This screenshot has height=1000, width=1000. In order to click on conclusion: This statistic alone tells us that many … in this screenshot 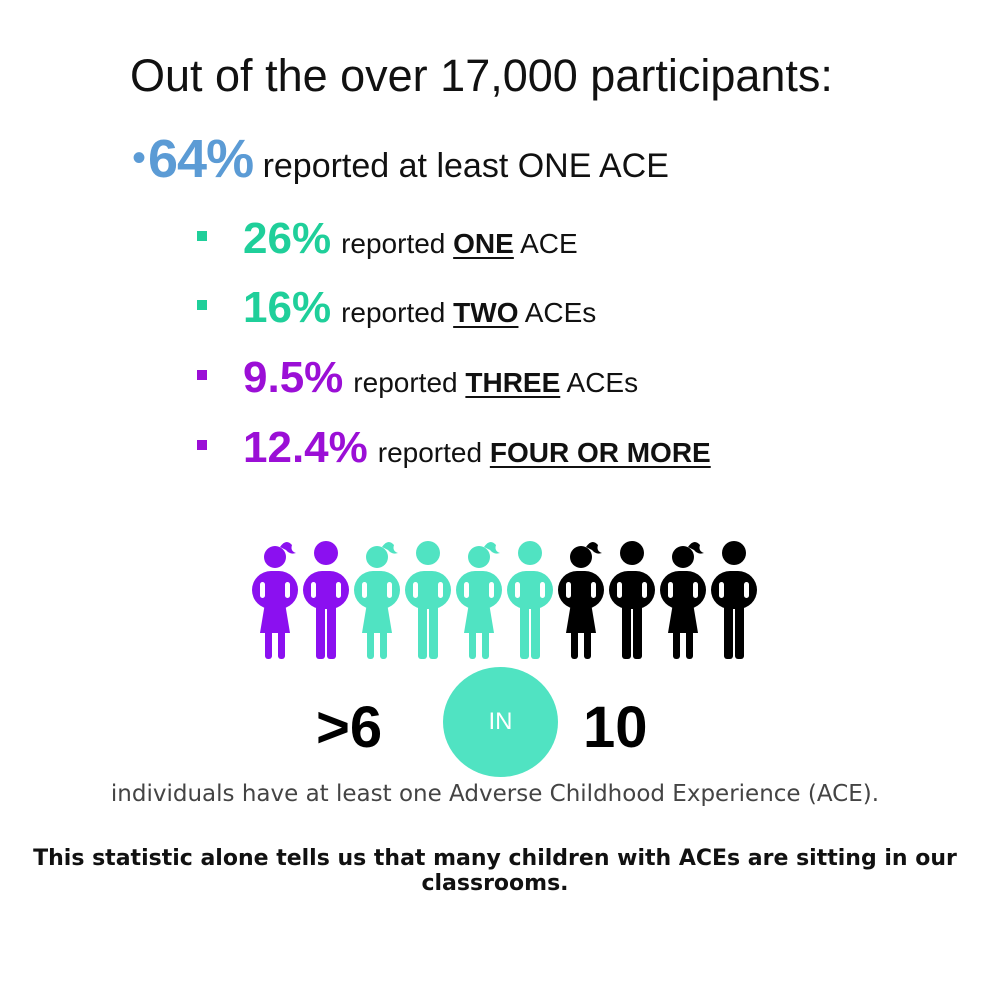, I will do `click(495, 871)`.